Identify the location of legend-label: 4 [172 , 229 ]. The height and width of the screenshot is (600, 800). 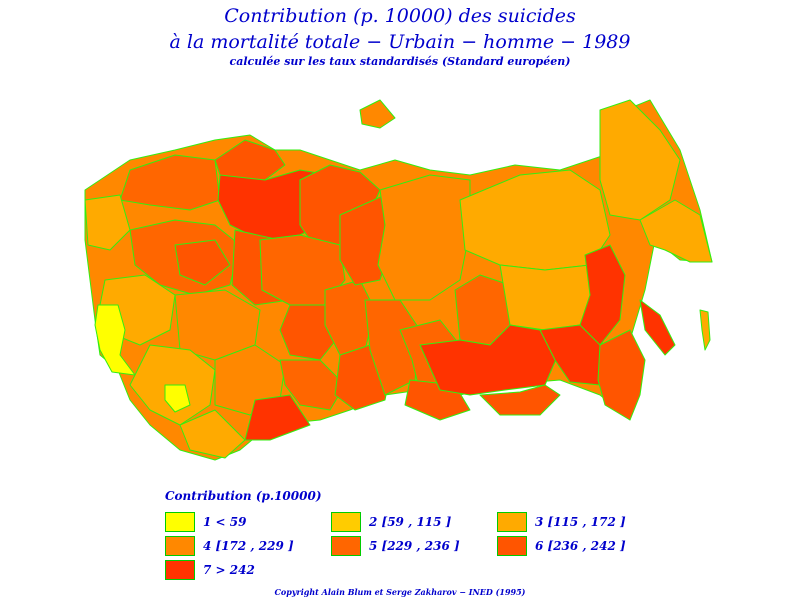
(248, 546).